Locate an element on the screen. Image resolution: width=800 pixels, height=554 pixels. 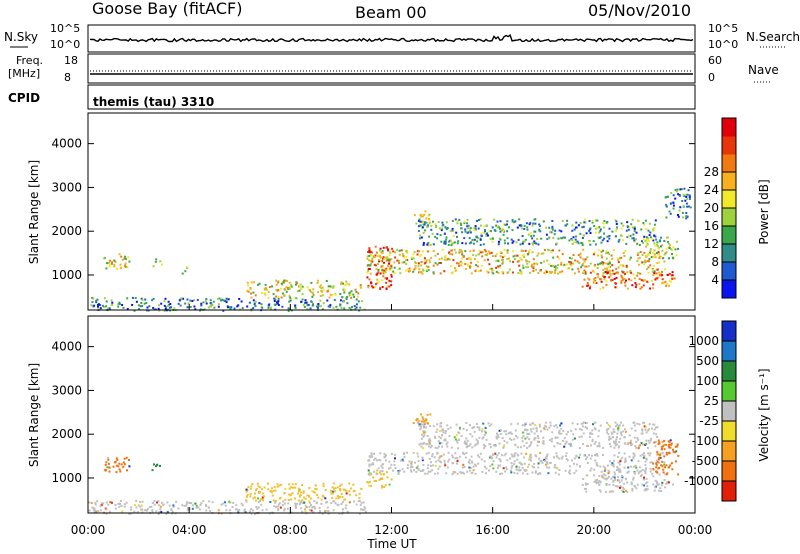
y-tick-label: 2000 is located at coordinates (66, 434).